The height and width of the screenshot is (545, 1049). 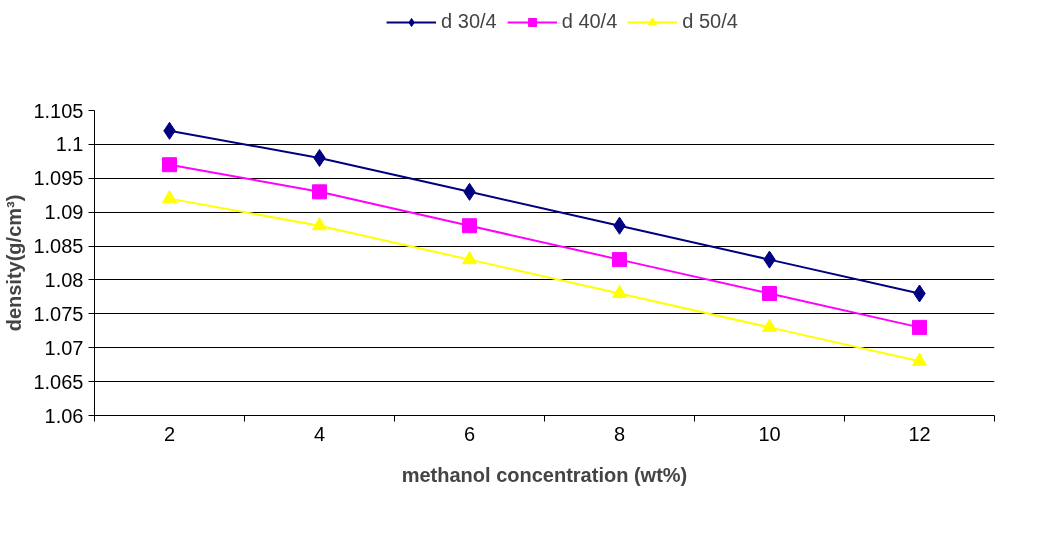 What do you see at coordinates (589, 21) in the screenshot?
I see `legend-label: d 40/4` at bounding box center [589, 21].